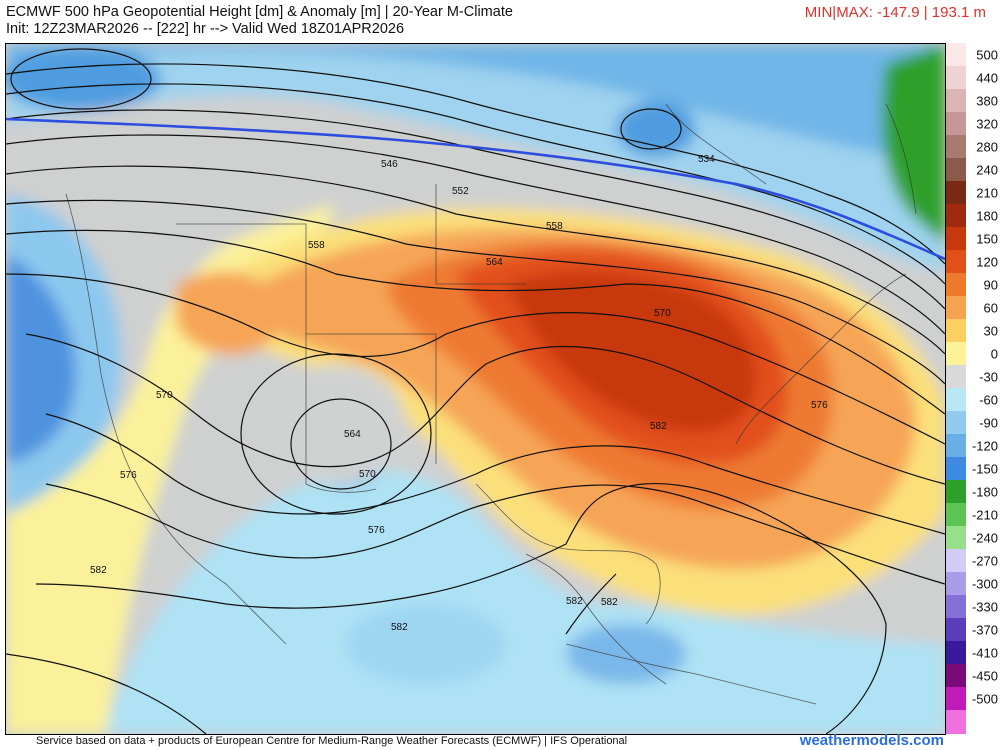  I want to click on colorbar-label: -120, so click(984, 445).